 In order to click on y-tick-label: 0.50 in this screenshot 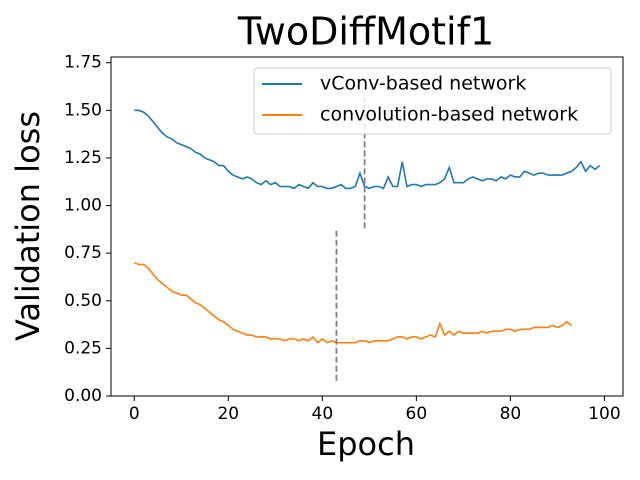, I will do `click(83, 301)`.